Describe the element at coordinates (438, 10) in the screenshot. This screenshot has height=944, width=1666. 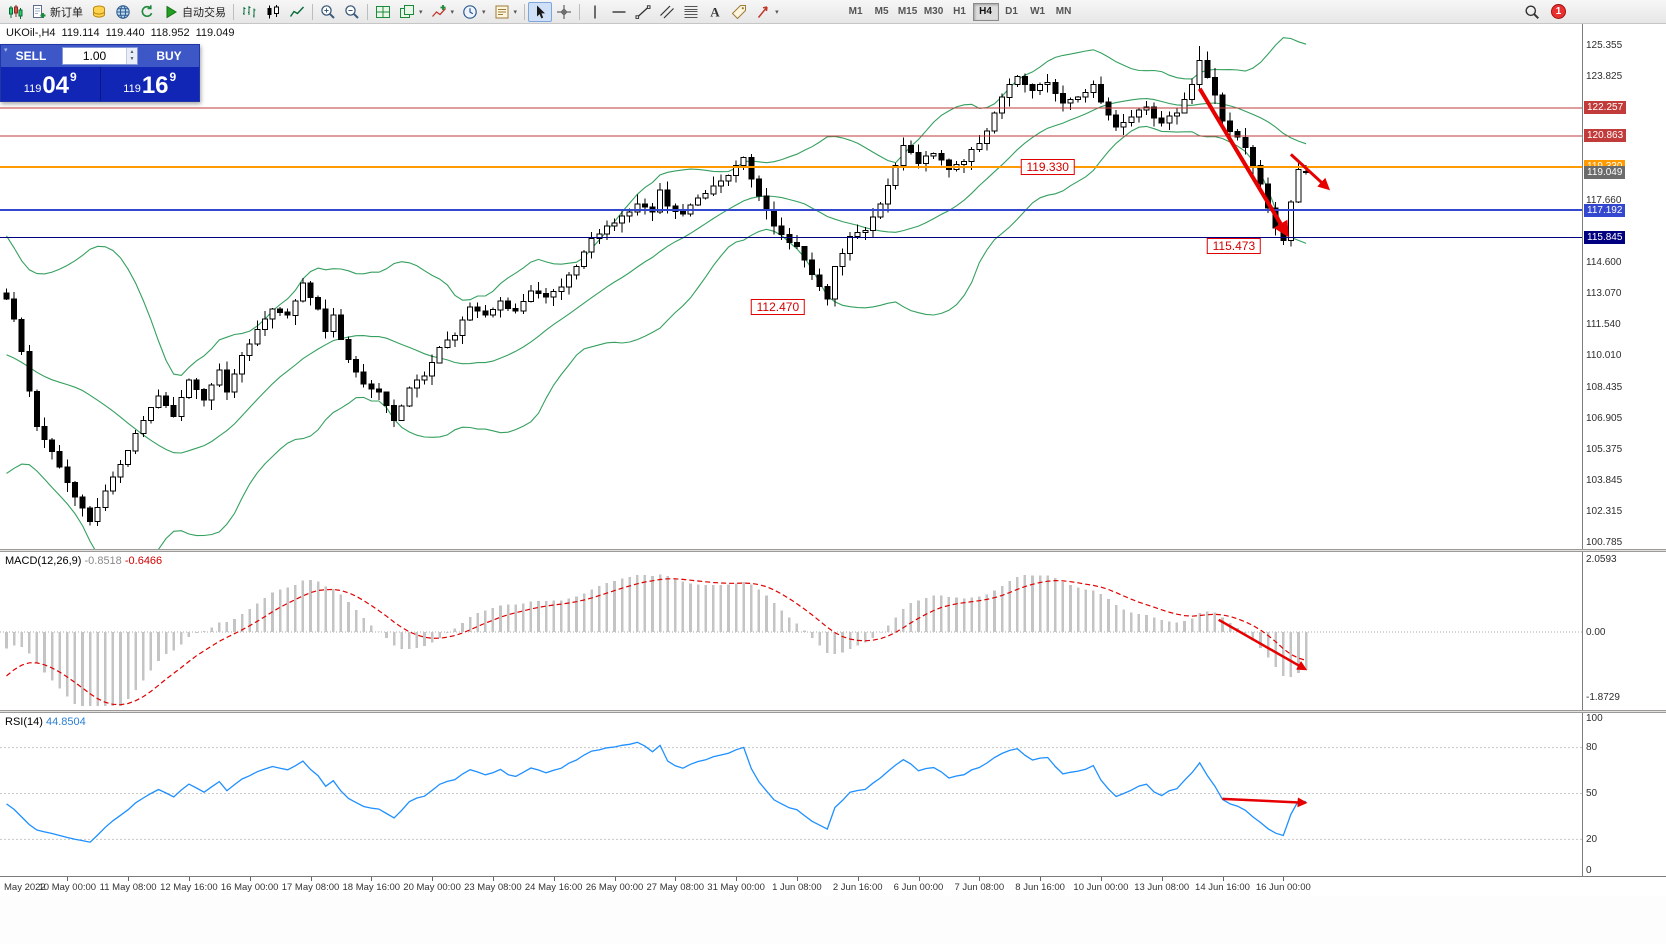
I see `indicator-glyph` at that location.